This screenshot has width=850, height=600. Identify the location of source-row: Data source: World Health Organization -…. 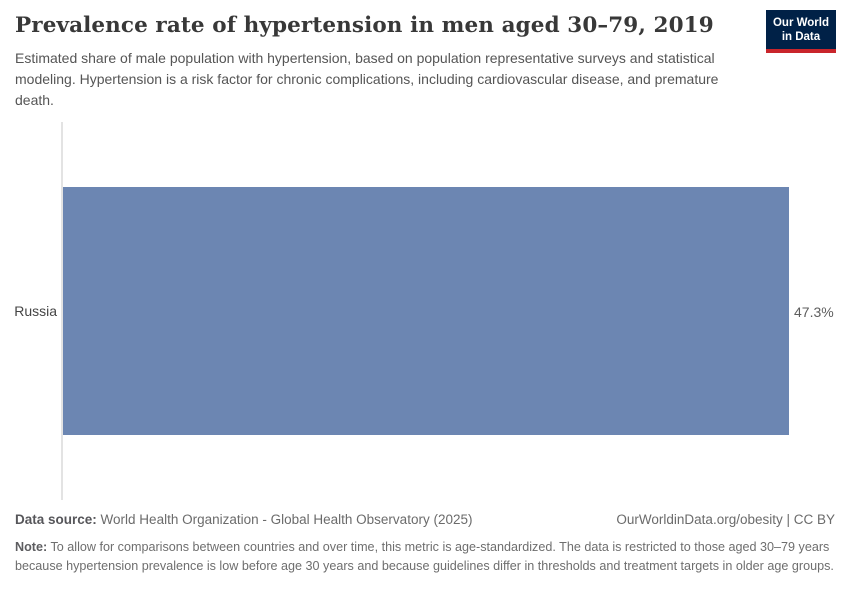
(425, 519).